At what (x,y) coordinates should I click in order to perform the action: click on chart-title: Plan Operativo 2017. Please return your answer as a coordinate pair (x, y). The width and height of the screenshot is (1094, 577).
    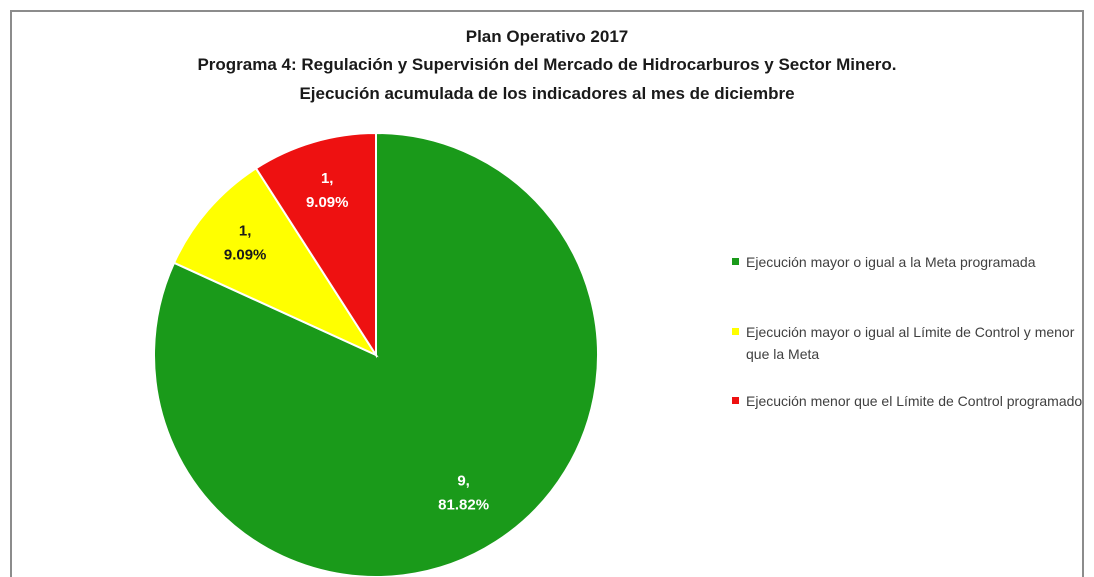
    Looking at the image, I should click on (547, 36).